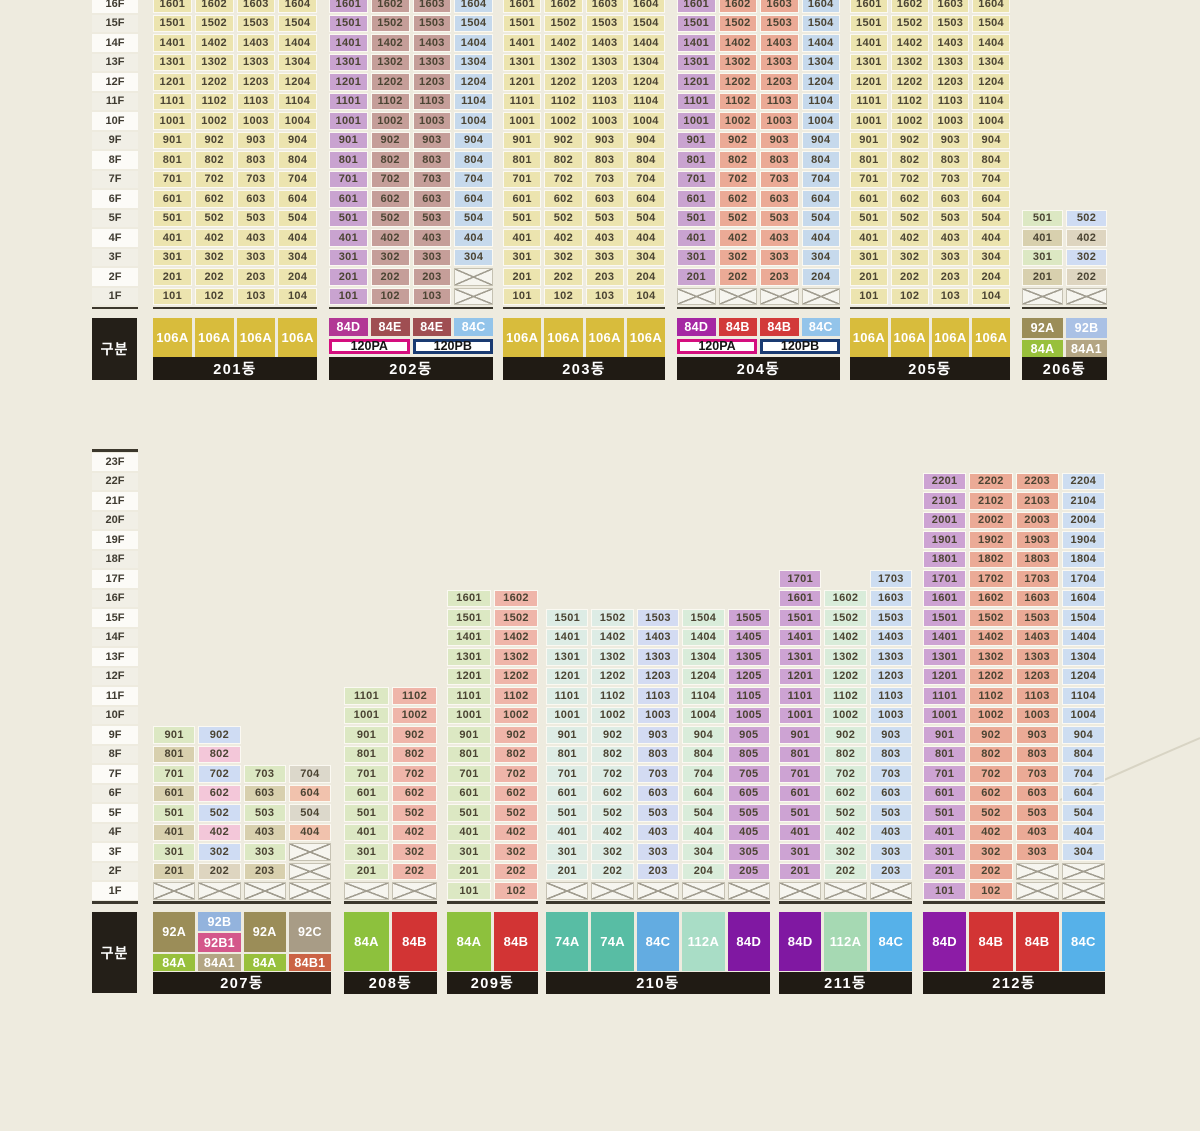 The height and width of the screenshot is (1131, 1200). I want to click on unit-cell: 503, so click(890, 813).